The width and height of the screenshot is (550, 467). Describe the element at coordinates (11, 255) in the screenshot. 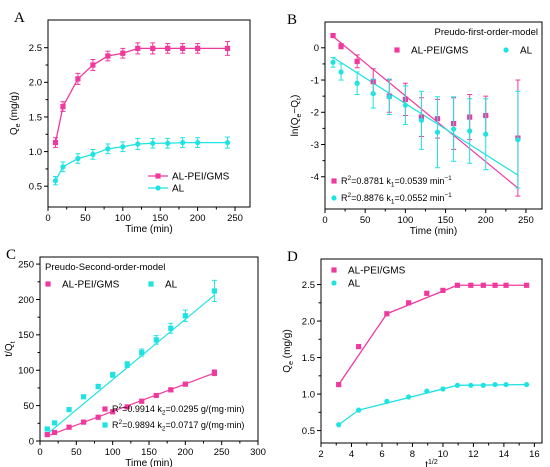

I see `panel-label: C` at that location.